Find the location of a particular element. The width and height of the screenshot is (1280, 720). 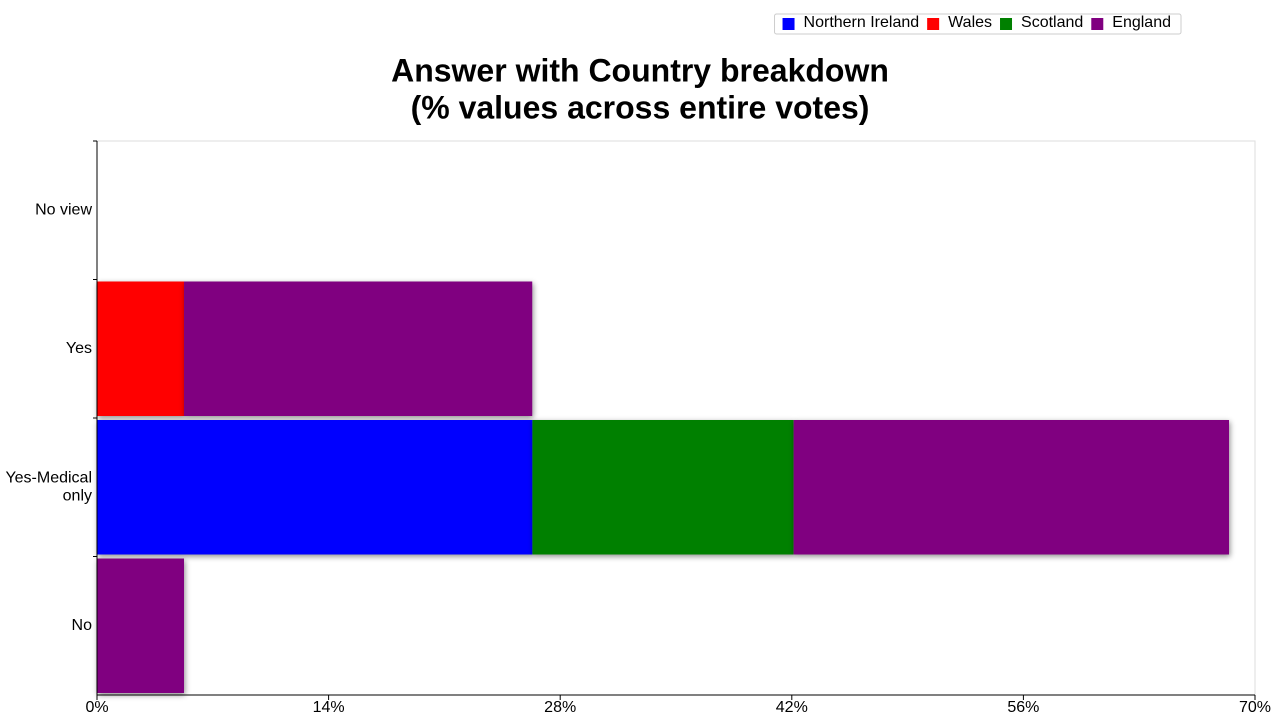

legend-label: England is located at coordinates (1141, 22).